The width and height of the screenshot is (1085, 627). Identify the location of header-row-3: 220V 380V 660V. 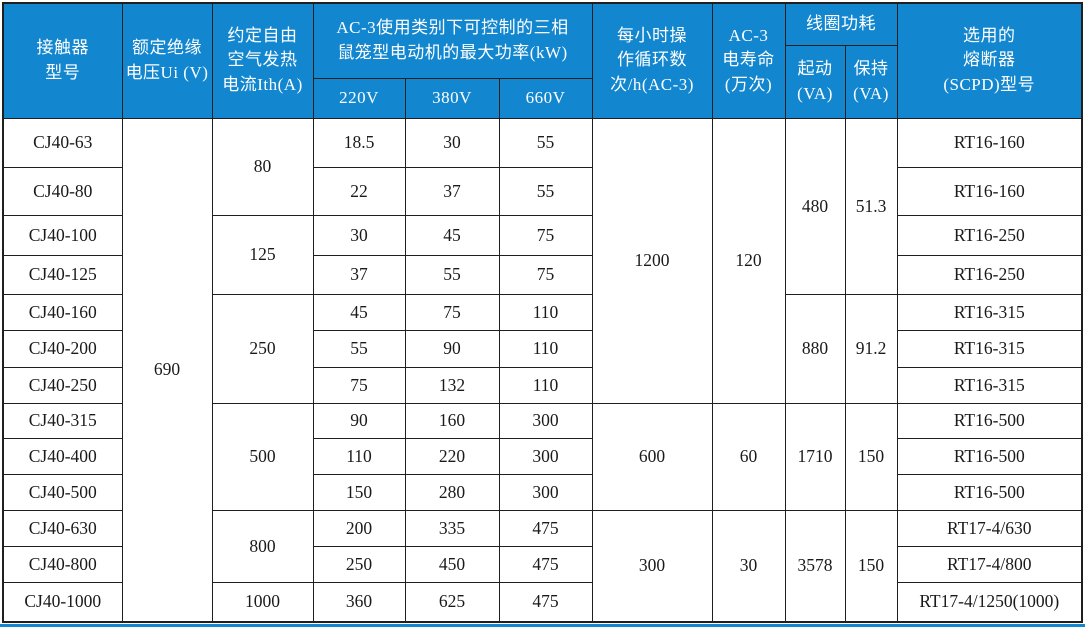
(542, 98).